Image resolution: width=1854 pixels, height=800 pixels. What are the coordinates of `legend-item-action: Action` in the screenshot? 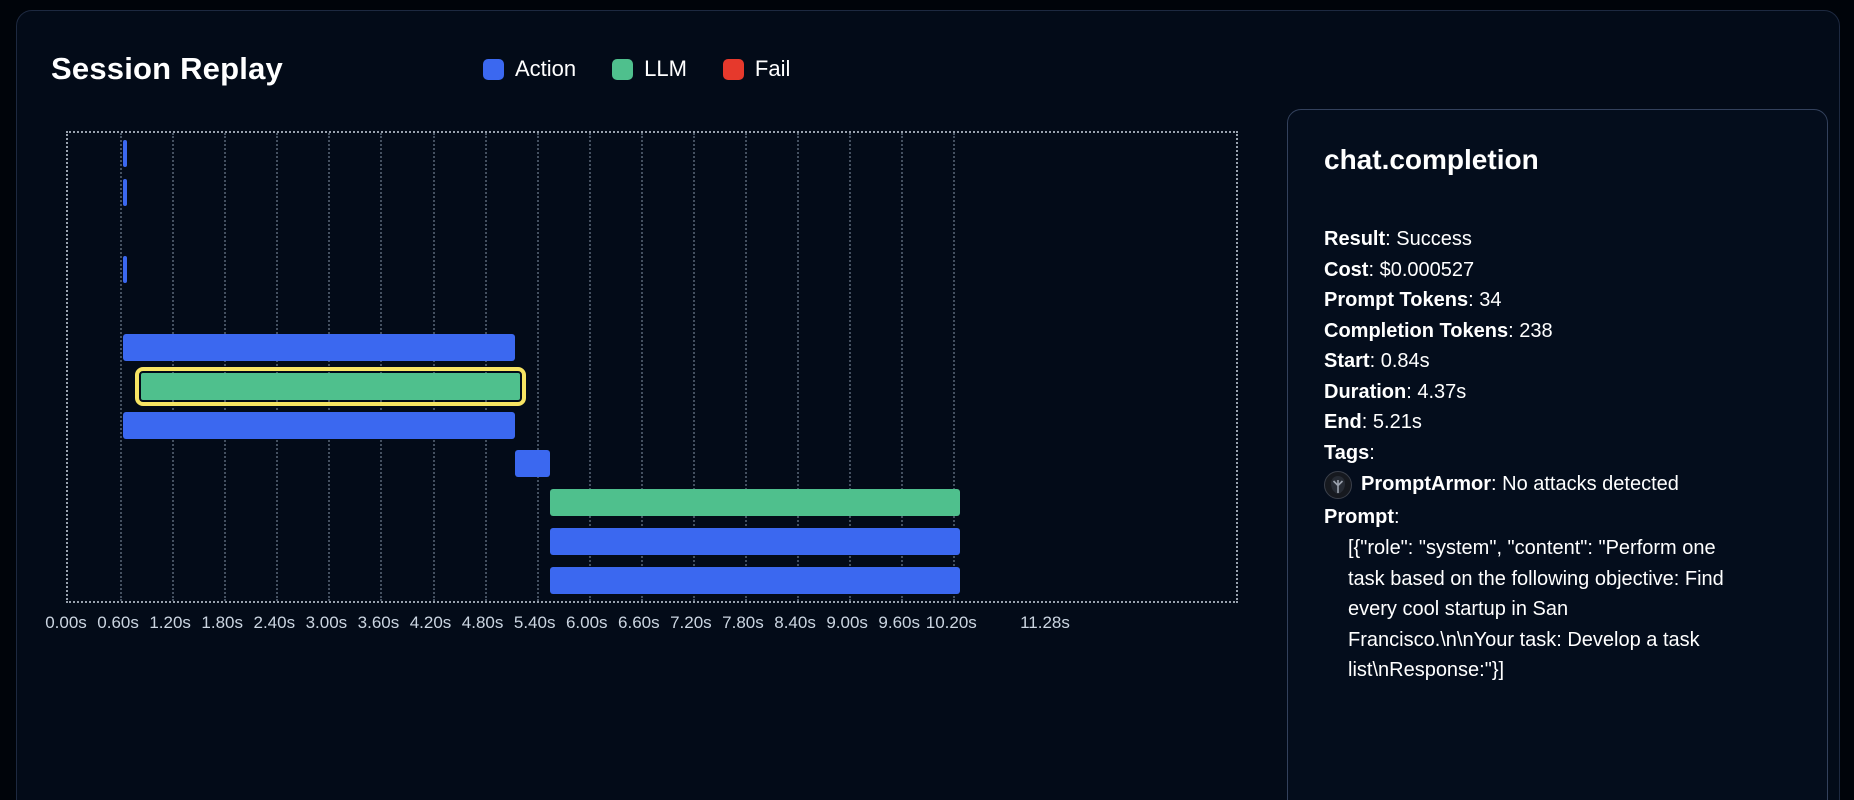 It's located at (529, 69).